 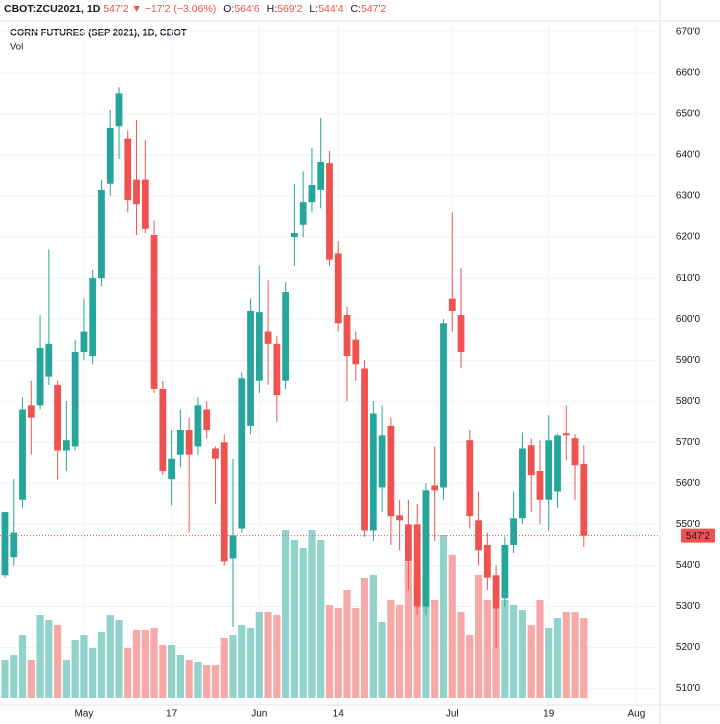 I want to click on y-tick-label: 630'0, so click(x=688, y=196).